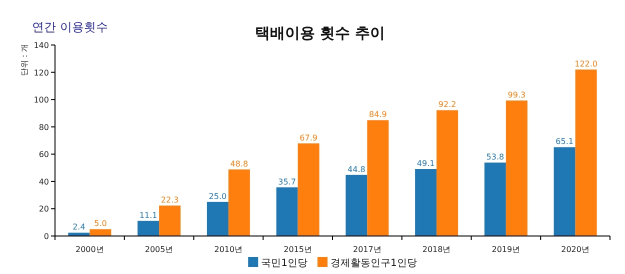 The height and width of the screenshot is (274, 625). Describe the element at coordinates (575, 249) in the screenshot. I see `x-tick-label: 2020년` at that location.